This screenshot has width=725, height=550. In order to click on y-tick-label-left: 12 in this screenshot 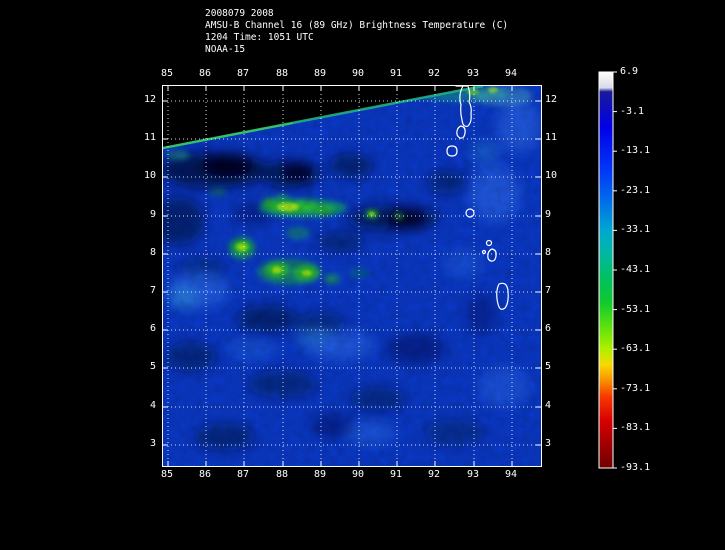, I will do `click(149, 99)`.